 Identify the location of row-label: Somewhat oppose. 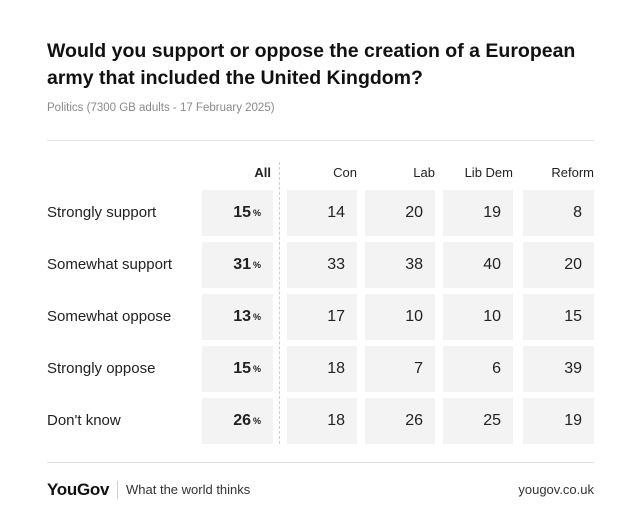
(109, 316).